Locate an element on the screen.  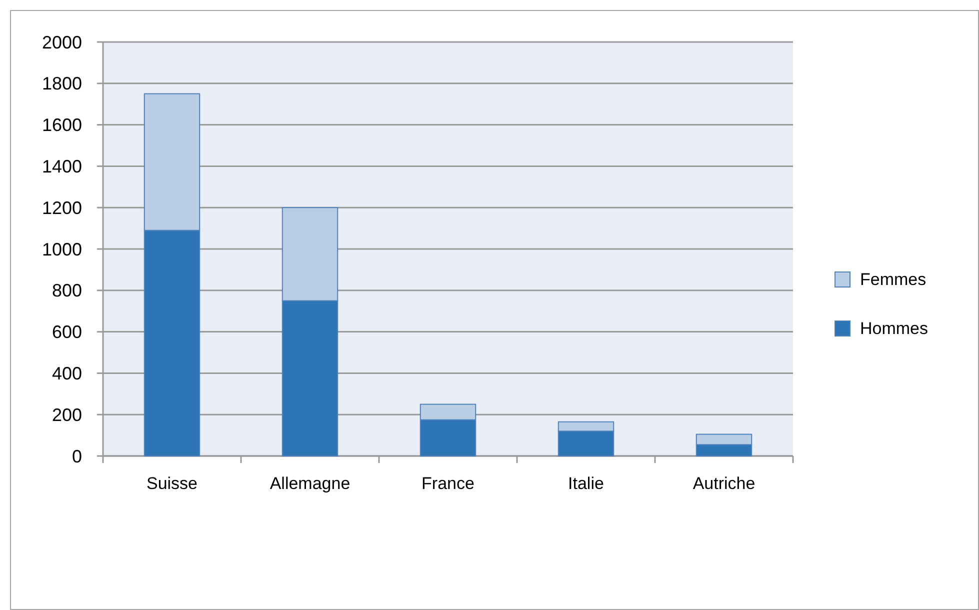
y-tick-label: 1800 is located at coordinates (62, 84).